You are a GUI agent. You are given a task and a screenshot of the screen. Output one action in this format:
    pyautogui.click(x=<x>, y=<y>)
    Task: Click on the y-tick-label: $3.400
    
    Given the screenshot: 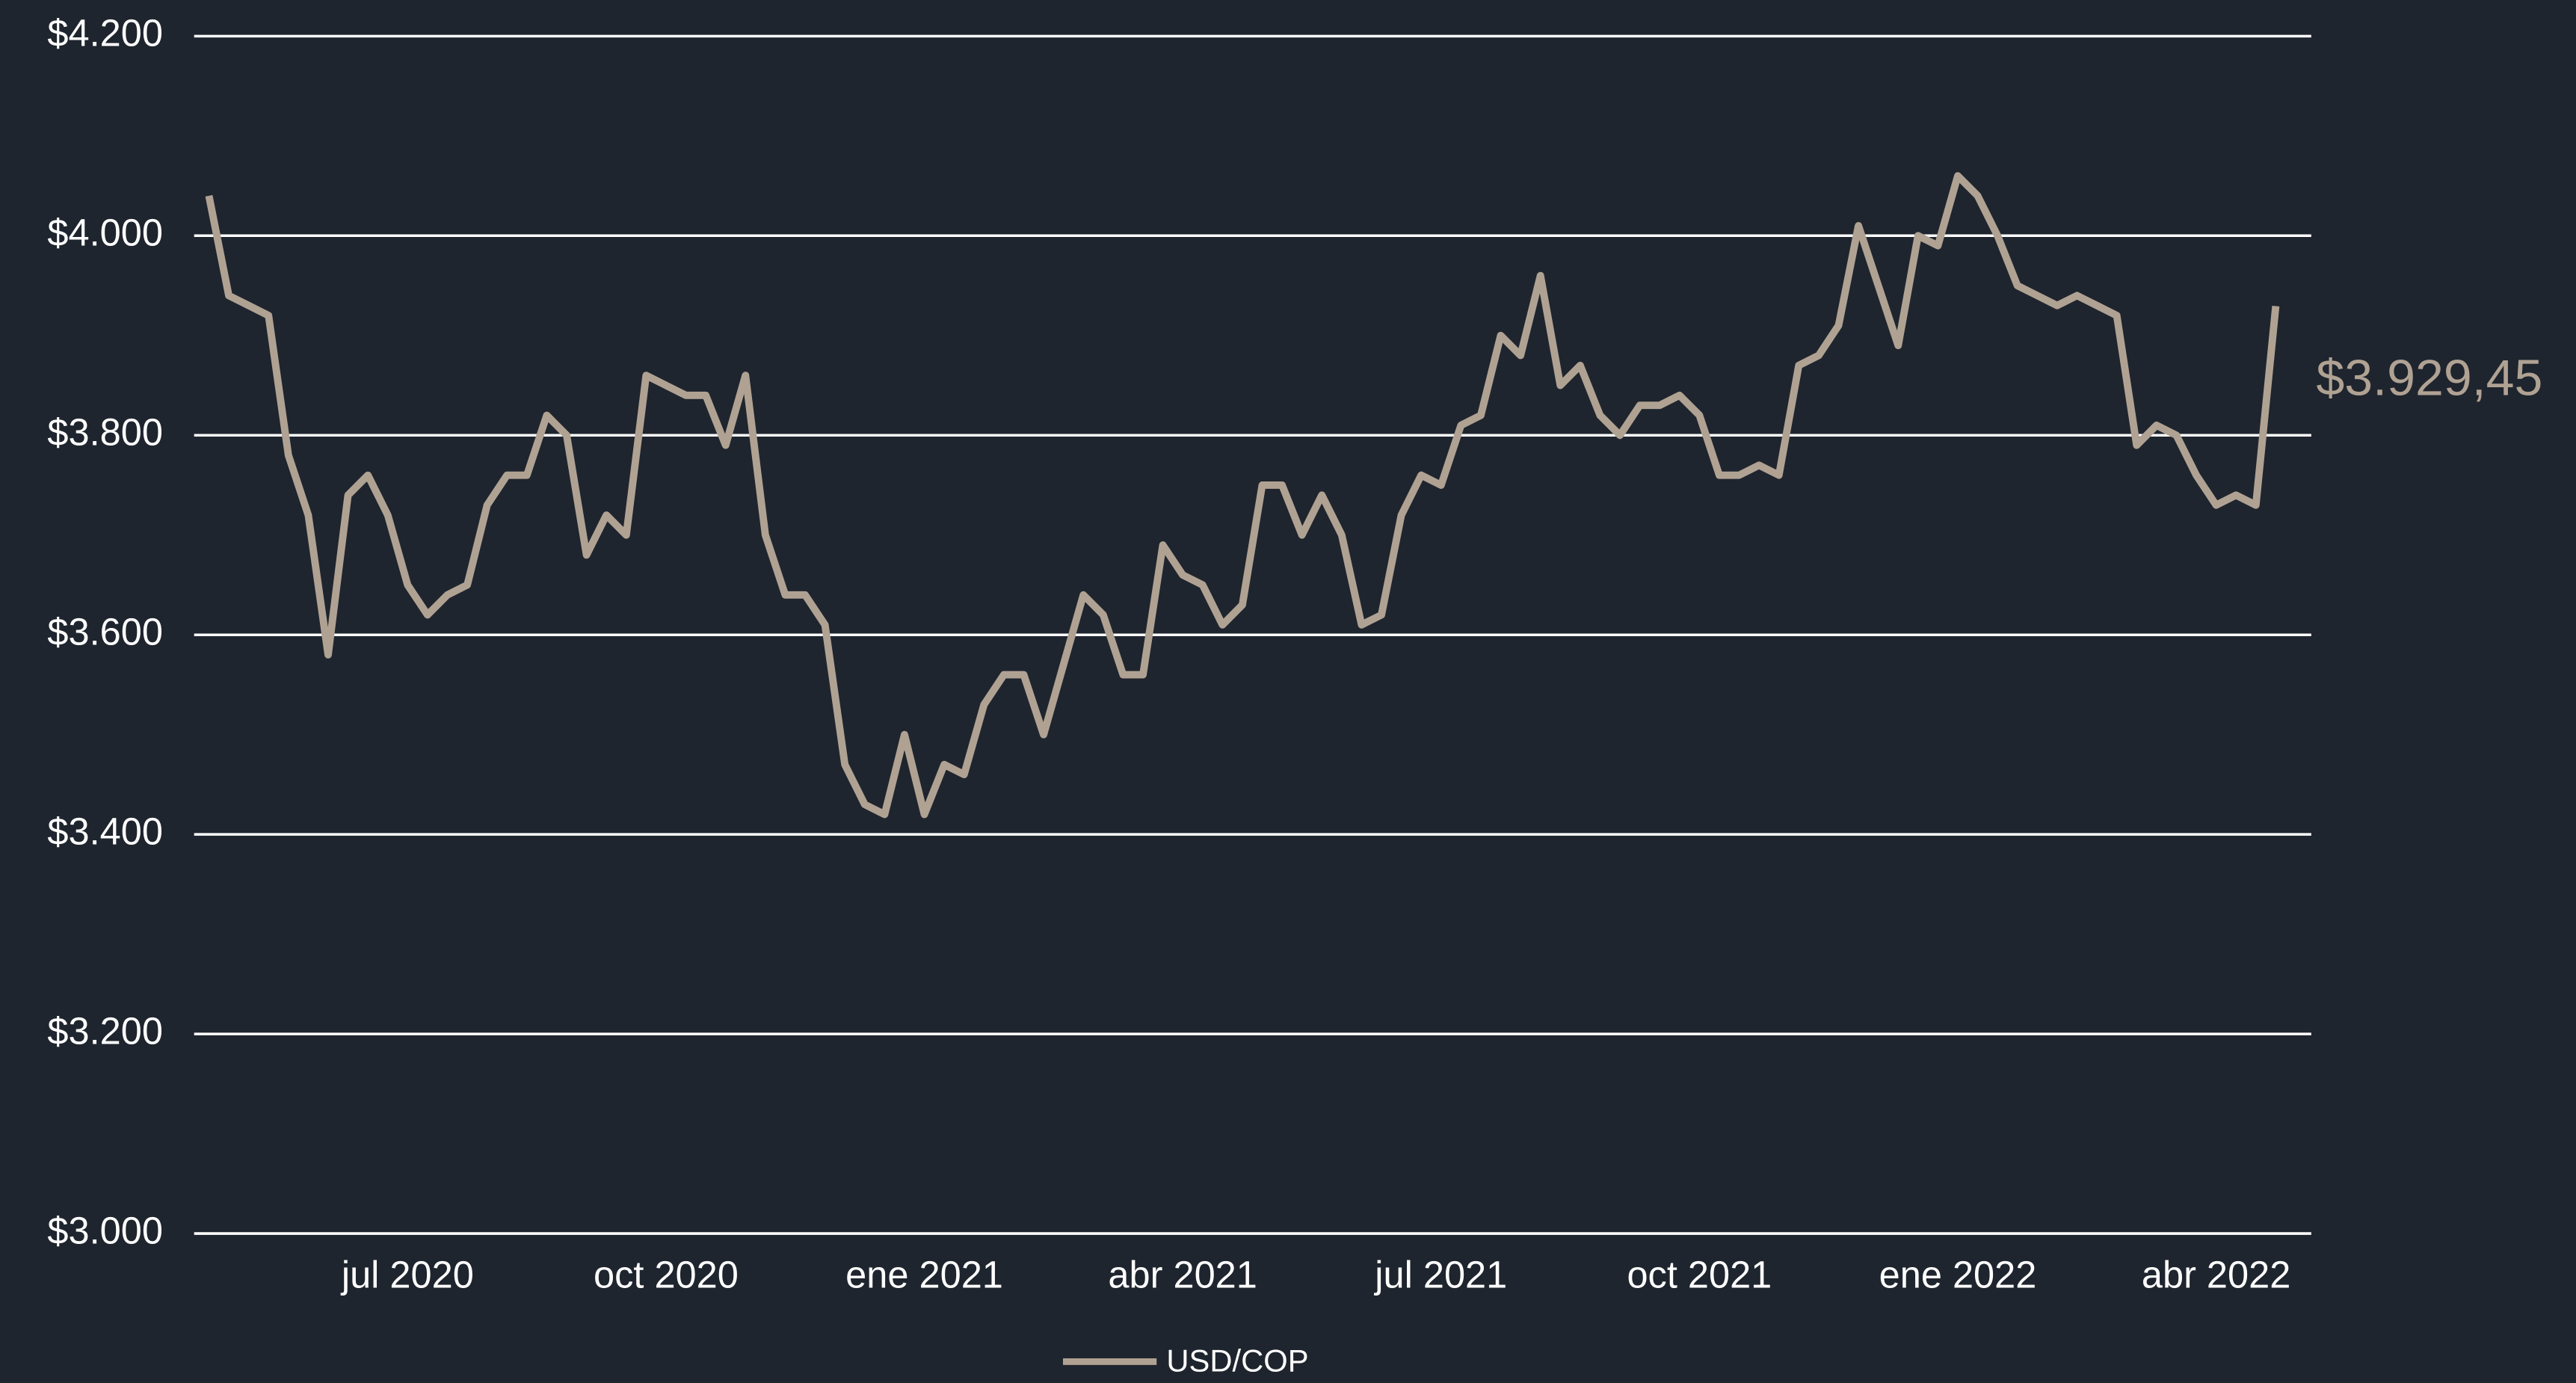 What is the action you would take?
    pyautogui.click(x=105, y=831)
    